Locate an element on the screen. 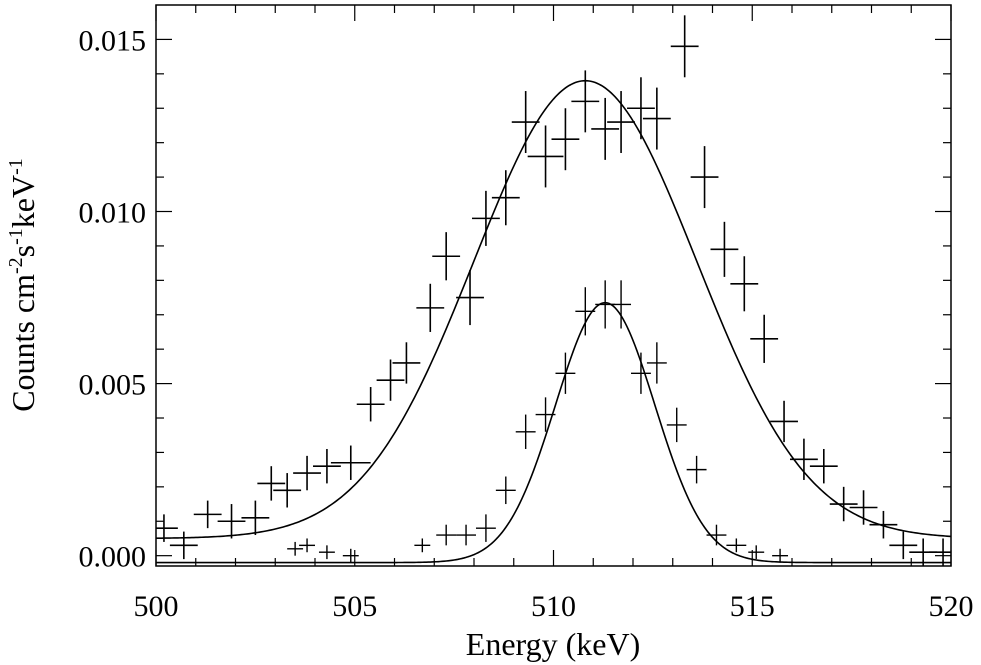 Image resolution: width=981 pixels, height=665 pixels. x-tick-label: 505 is located at coordinates (354, 606).